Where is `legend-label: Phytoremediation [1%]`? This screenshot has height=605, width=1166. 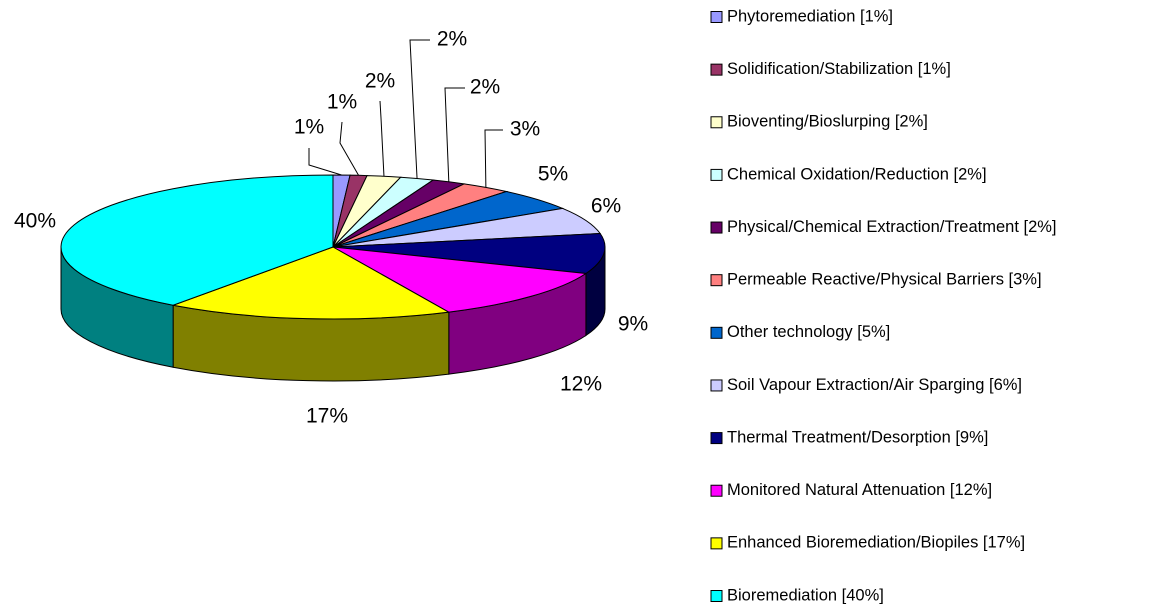
legend-label: Phytoremediation [1%] is located at coordinates (810, 16).